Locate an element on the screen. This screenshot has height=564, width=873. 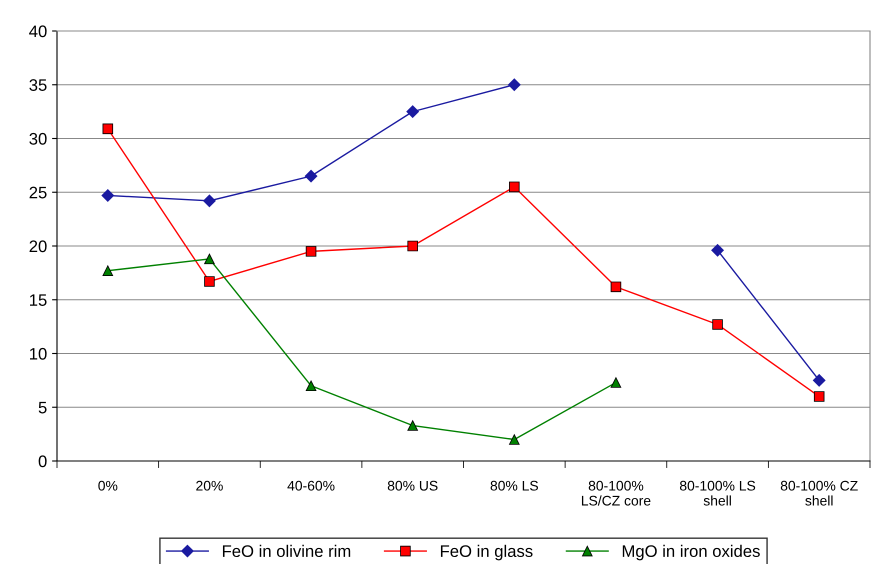
y-tick-label: 40 is located at coordinates (38, 31).